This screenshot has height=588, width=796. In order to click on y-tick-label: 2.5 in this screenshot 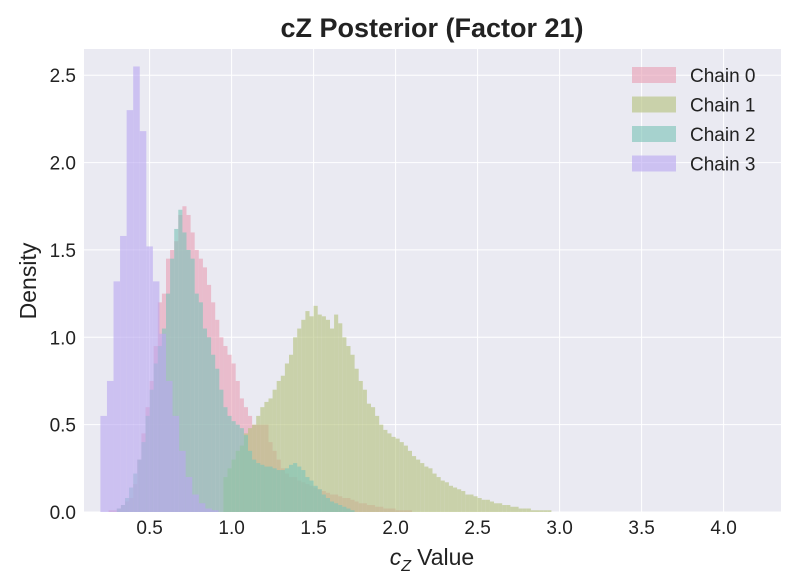, I will do `click(63, 76)`.